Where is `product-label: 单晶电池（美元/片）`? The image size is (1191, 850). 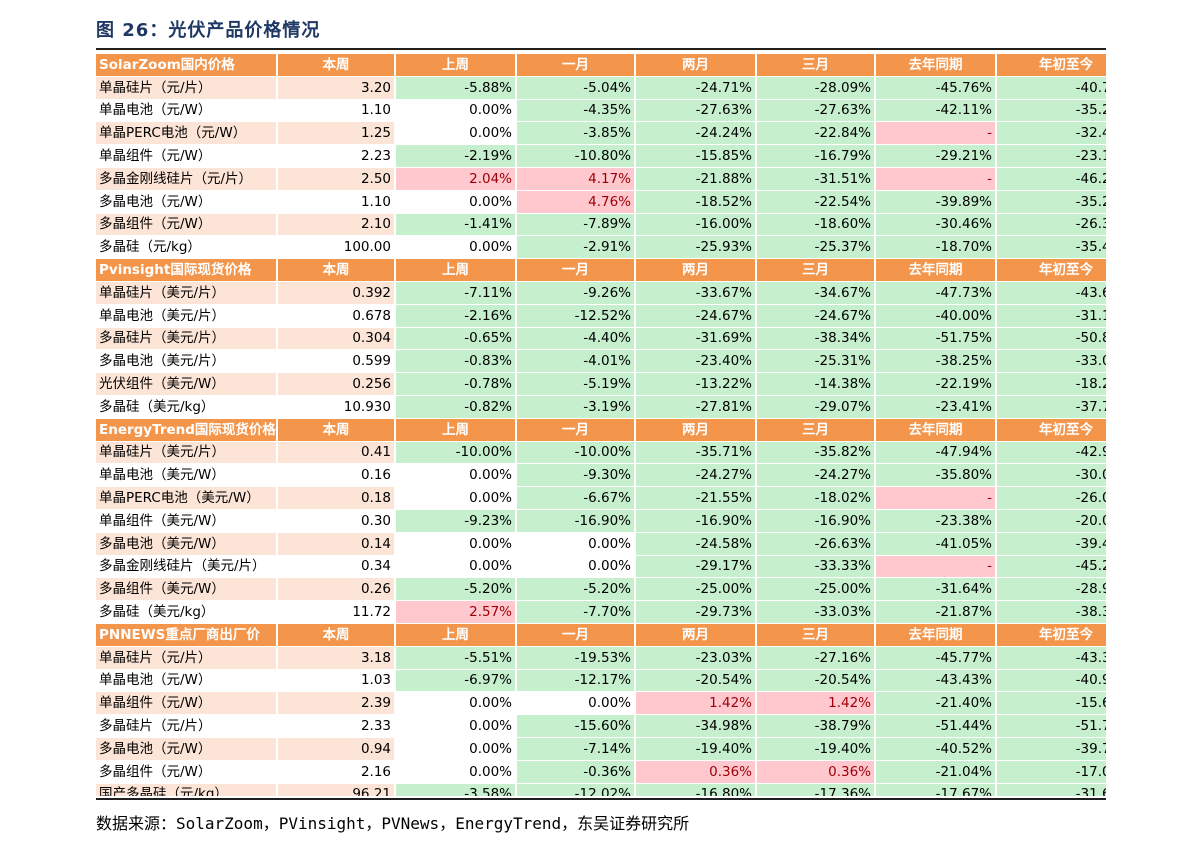
product-label: 单晶电池（美元/片） is located at coordinates (187, 316).